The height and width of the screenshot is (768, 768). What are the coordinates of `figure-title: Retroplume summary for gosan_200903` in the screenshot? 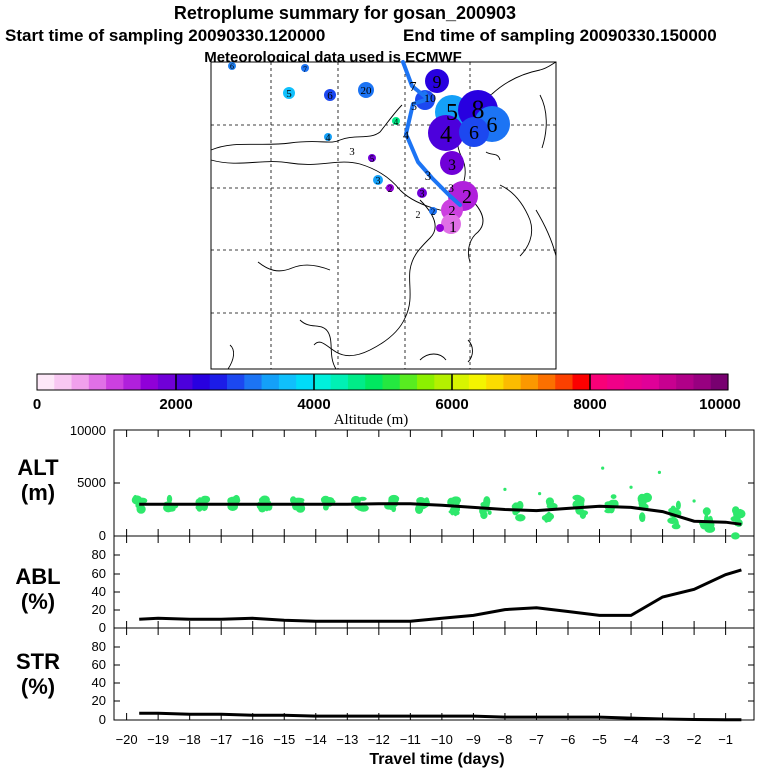 It's located at (345, 13).